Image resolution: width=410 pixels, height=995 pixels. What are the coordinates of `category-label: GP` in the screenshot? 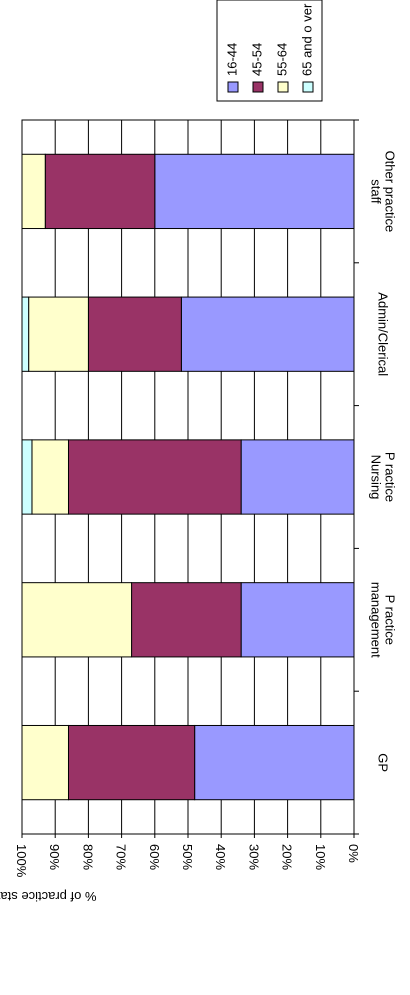 It's located at (383, 762).